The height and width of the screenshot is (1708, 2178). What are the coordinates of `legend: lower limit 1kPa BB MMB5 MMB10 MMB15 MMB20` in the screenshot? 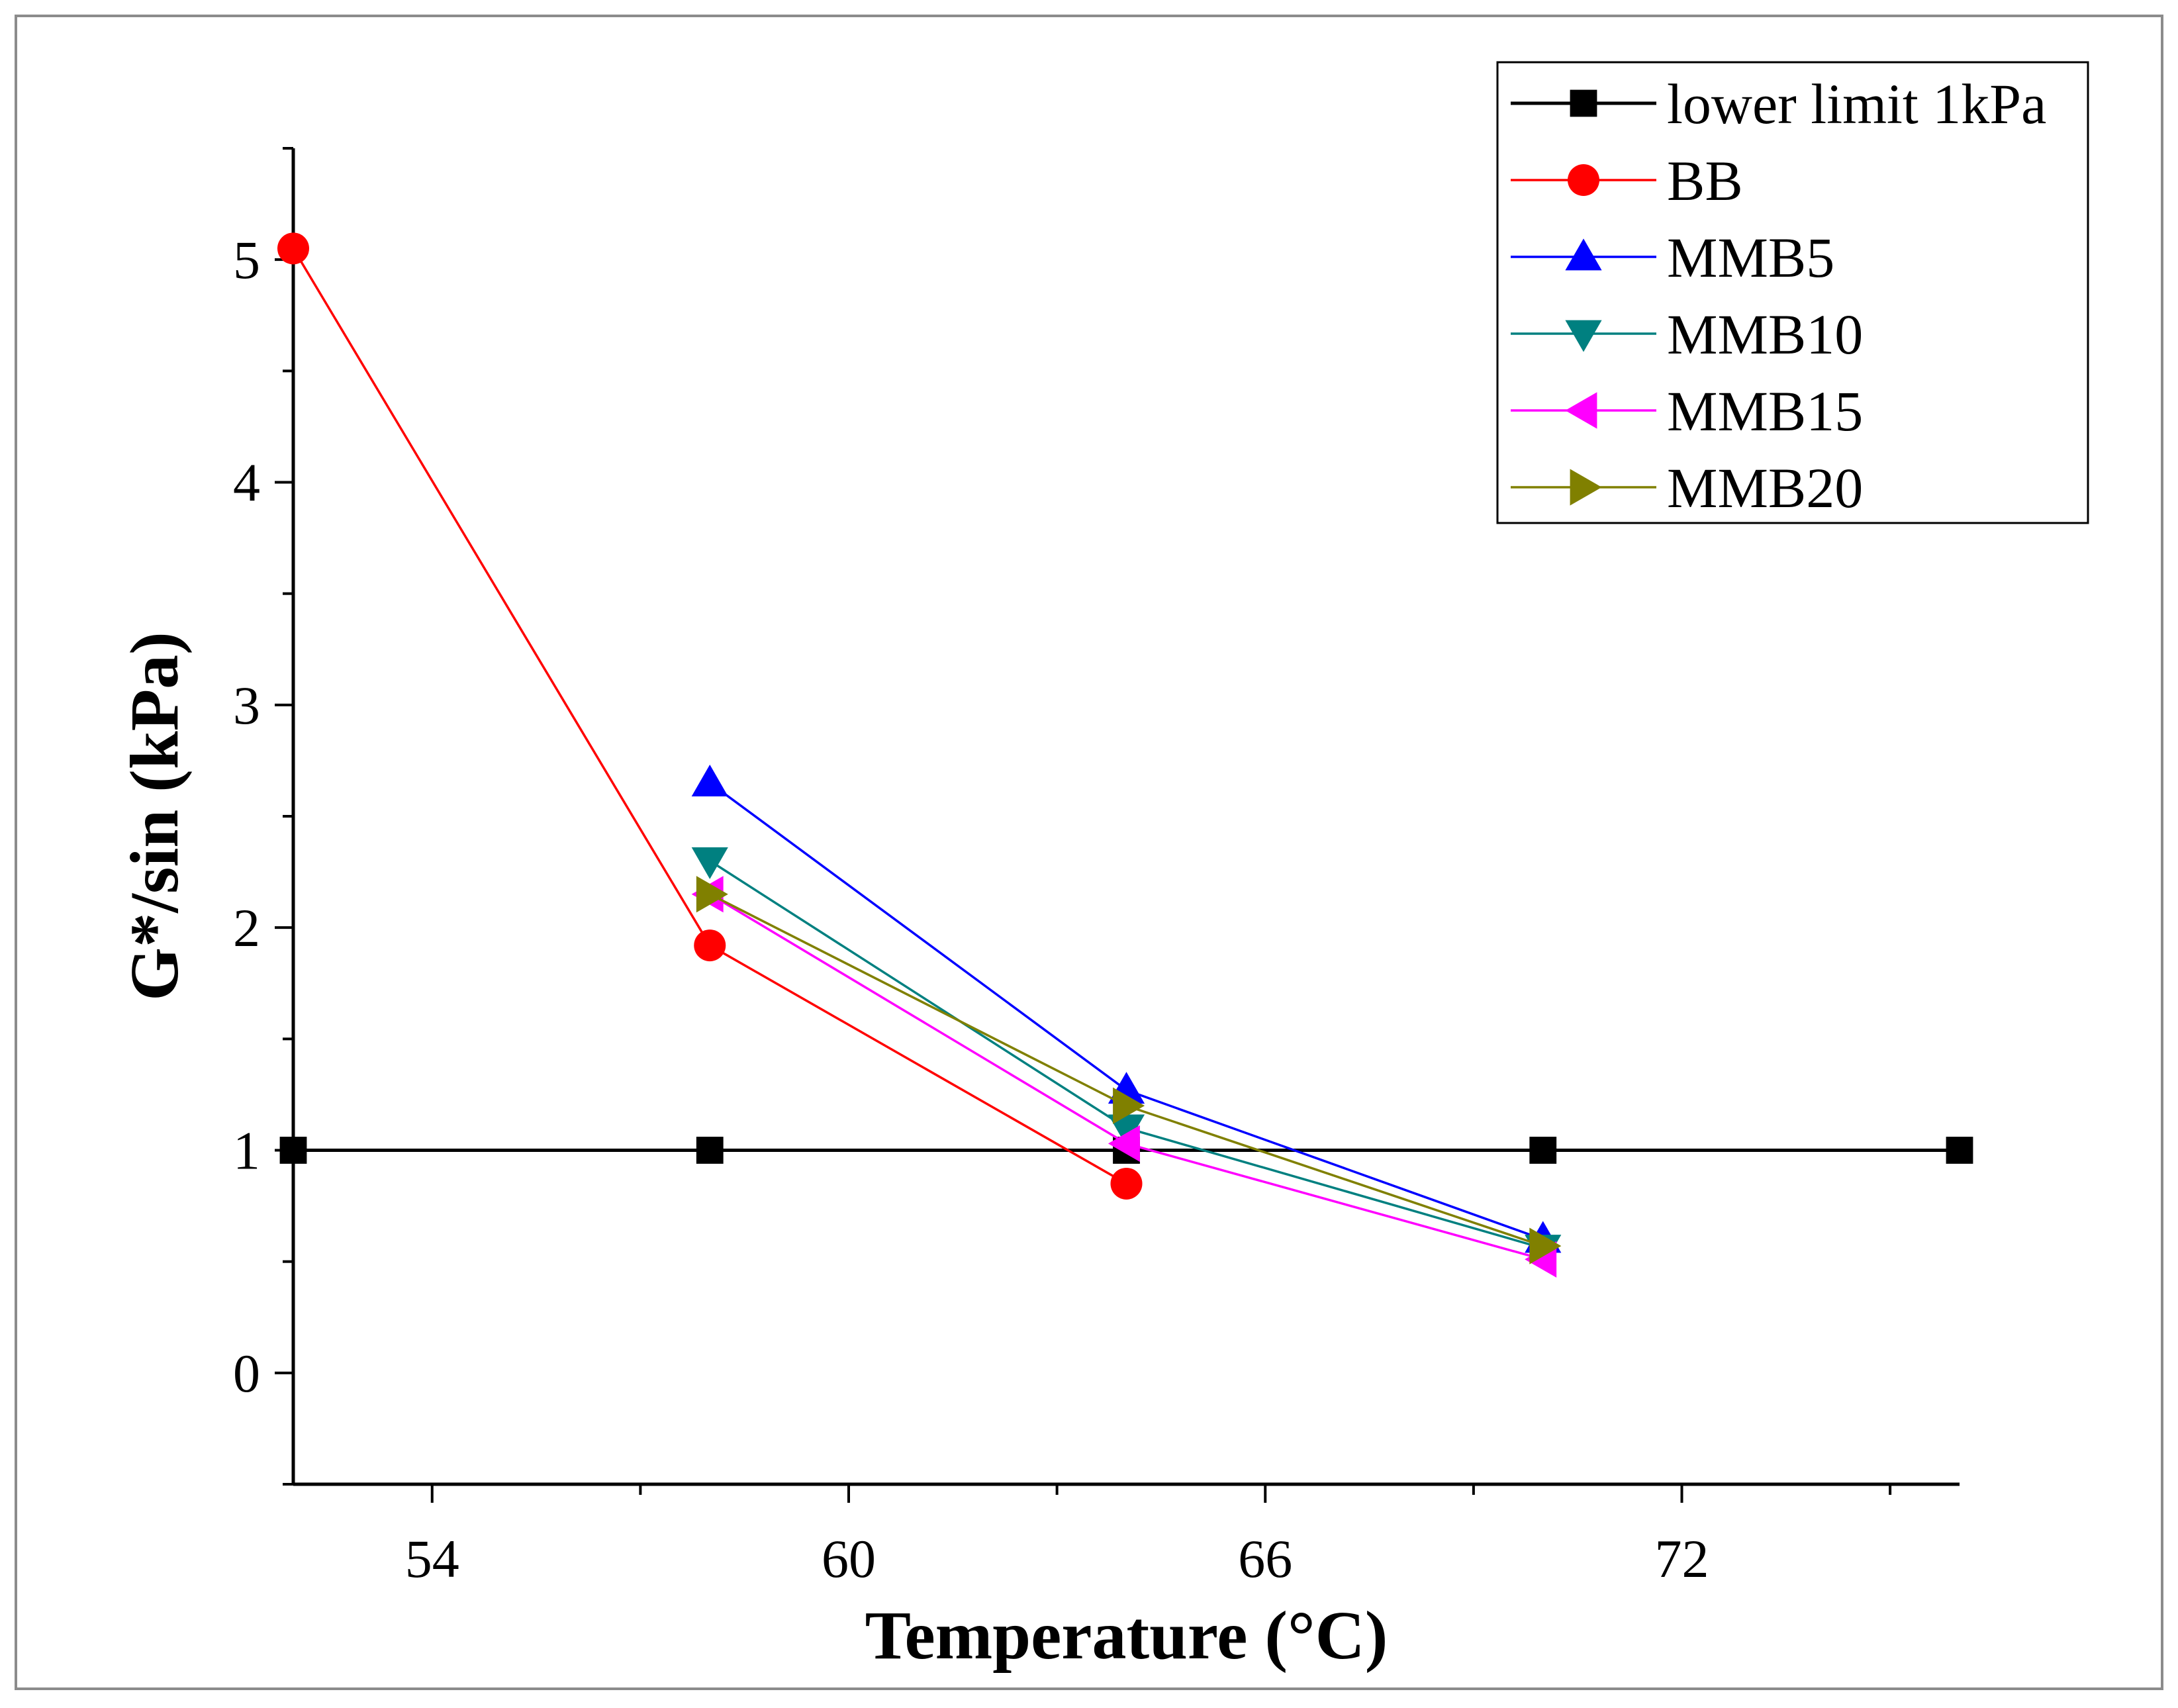 It's located at (1792, 292).